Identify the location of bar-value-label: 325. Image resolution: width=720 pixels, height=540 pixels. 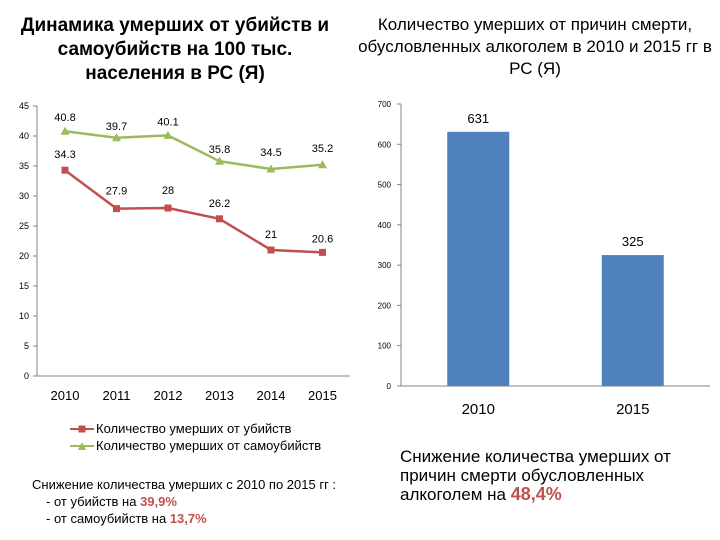
(633, 241).